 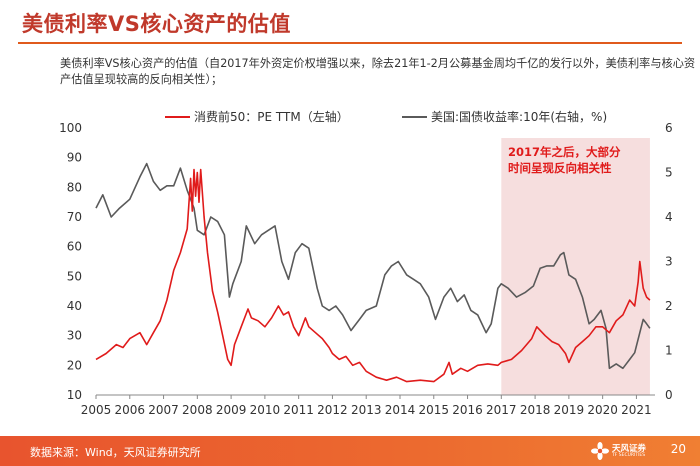 What do you see at coordinates (629, 455) in the screenshot?
I see `logo-subtext: TF SECURITIES` at bounding box center [629, 455].